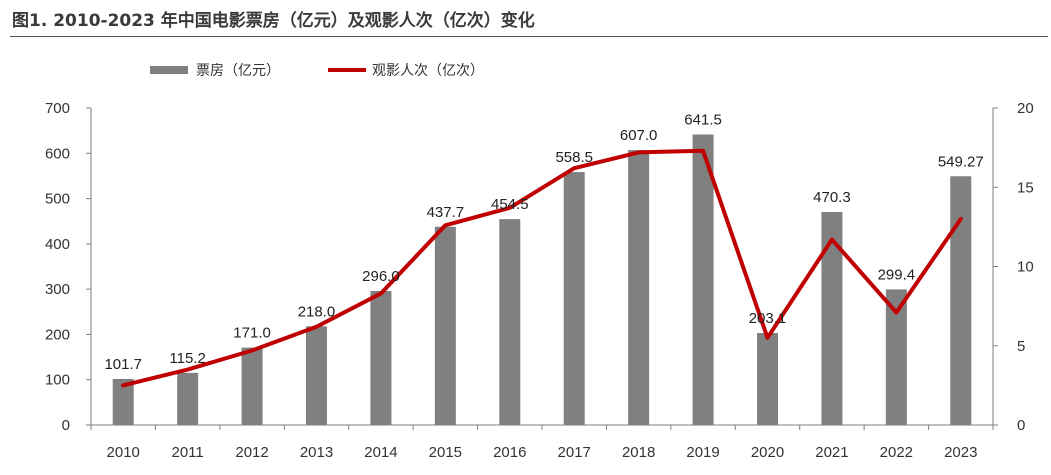 Image resolution: width=1051 pixels, height=475 pixels. What do you see at coordinates (960, 452) in the screenshot?
I see `x-tick-label: 2023` at bounding box center [960, 452].